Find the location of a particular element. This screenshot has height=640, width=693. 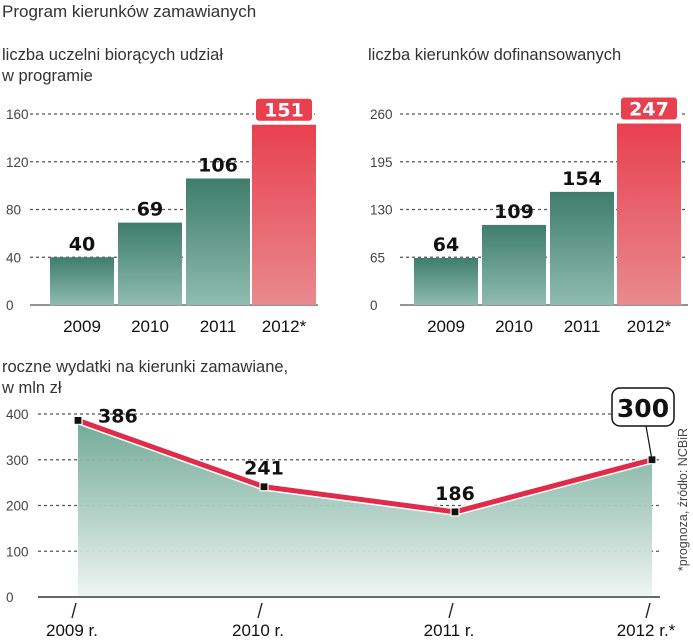

x-tick-label: 2010 r. is located at coordinates (258, 630).